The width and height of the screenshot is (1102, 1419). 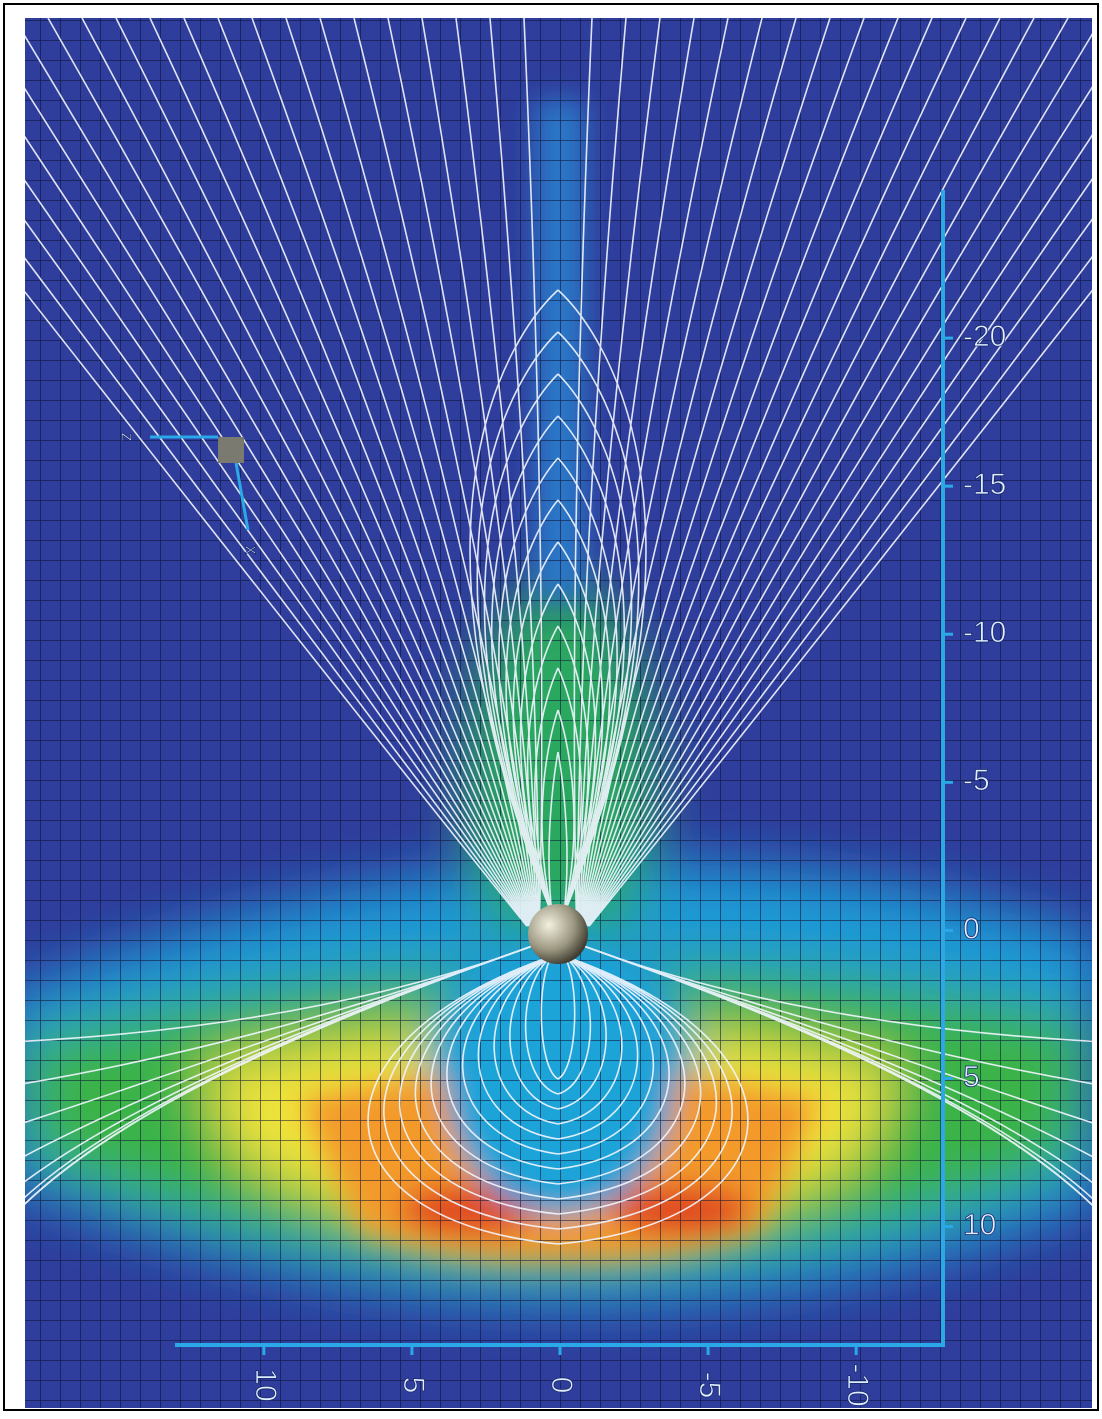 I want to click on x-tick-label: 5, so click(x=413, y=1385).